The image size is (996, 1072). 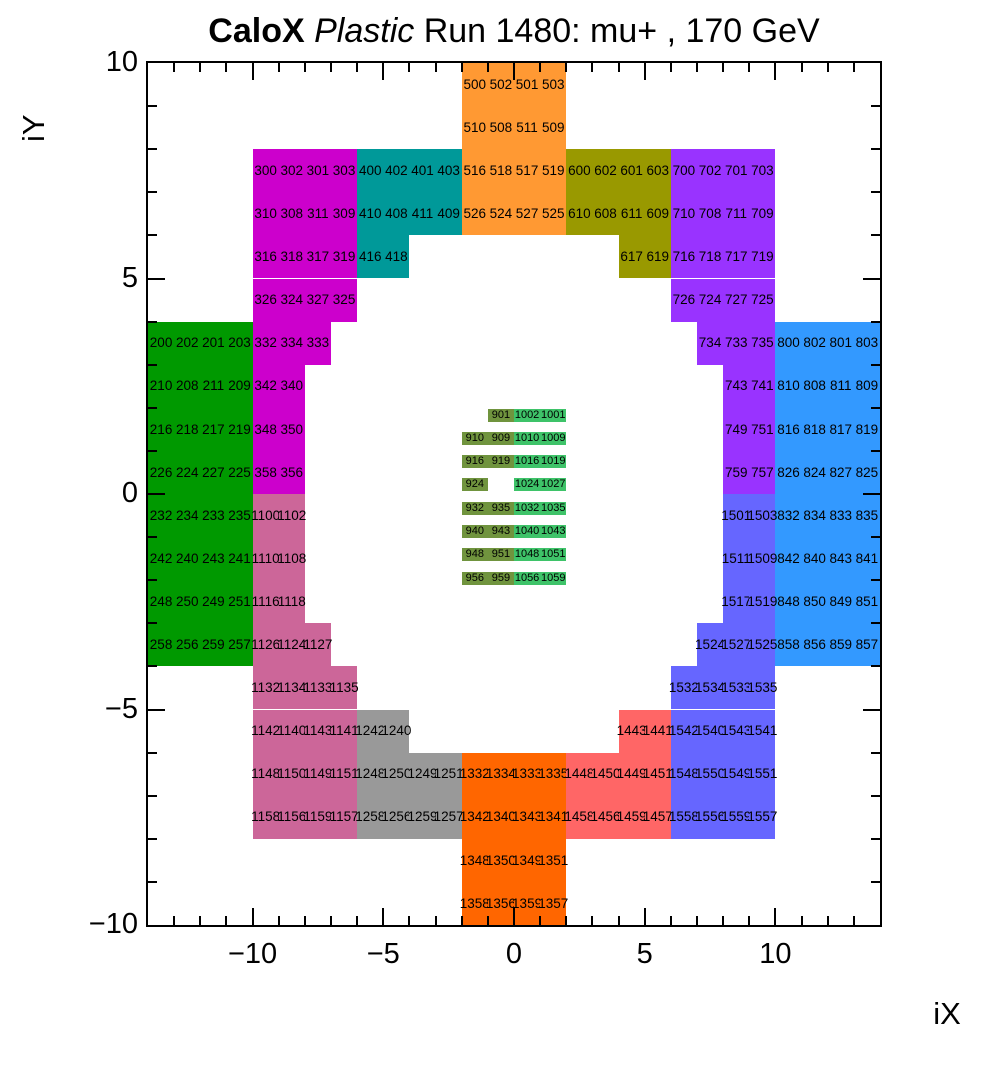 I want to click on calo-cell: 759, so click(x=736, y=472).